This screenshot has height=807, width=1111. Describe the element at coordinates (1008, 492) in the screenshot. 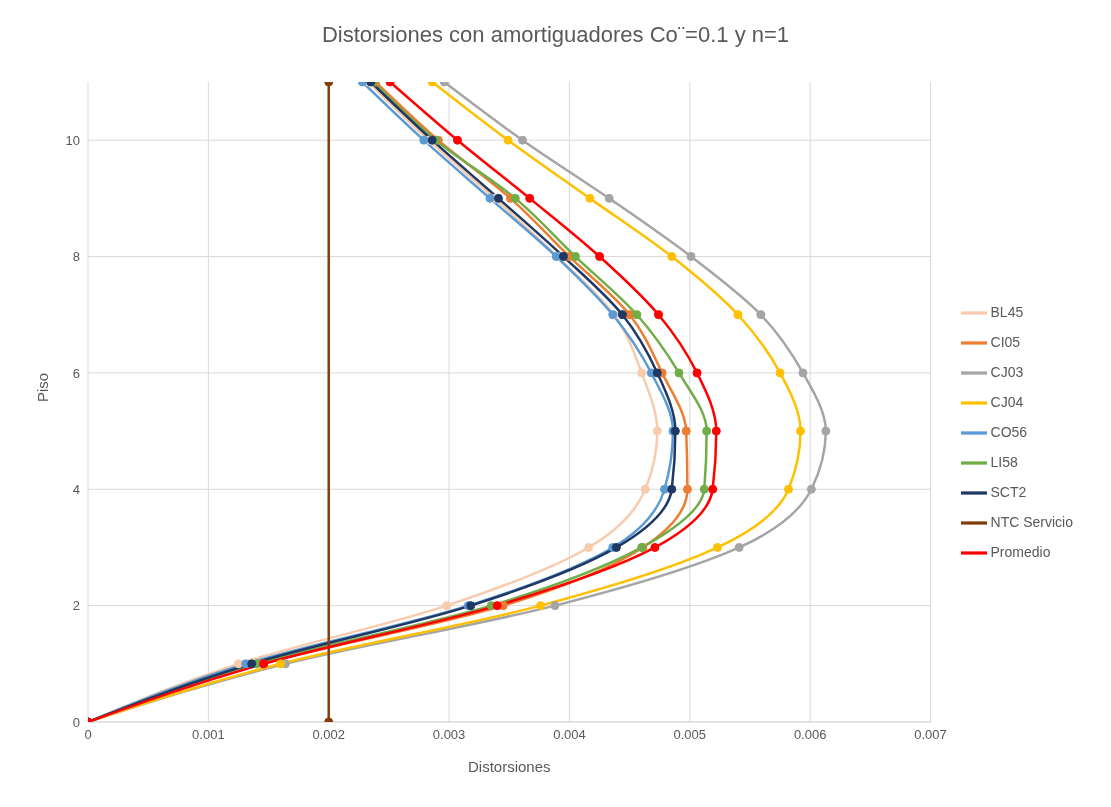

I see `legend-label: SCT2` at that location.